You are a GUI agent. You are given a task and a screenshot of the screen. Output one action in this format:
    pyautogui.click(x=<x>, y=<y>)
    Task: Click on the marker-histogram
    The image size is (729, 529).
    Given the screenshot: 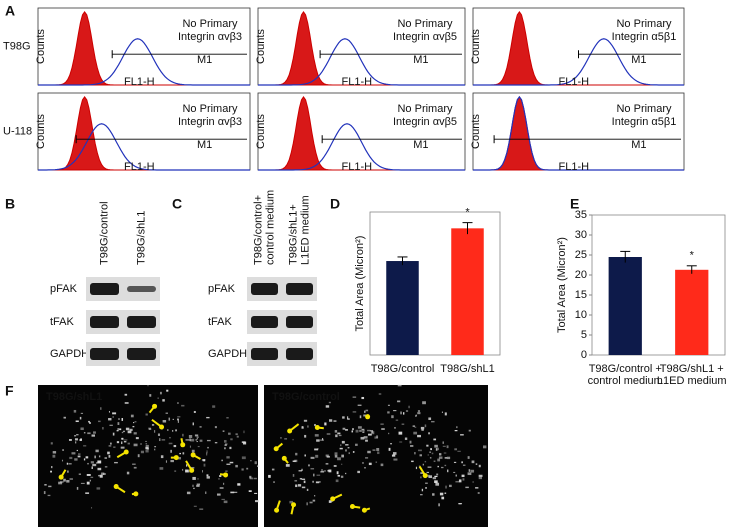 What is the action you would take?
    pyautogui.click(x=361, y=147)
    